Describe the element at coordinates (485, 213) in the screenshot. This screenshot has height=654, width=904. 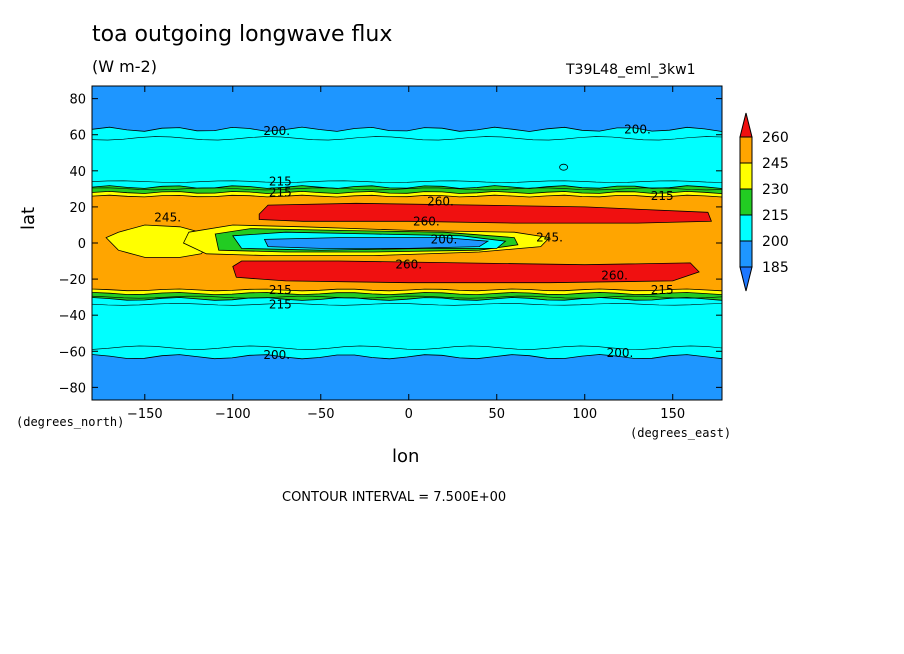
I see `field-above-260-north` at that location.